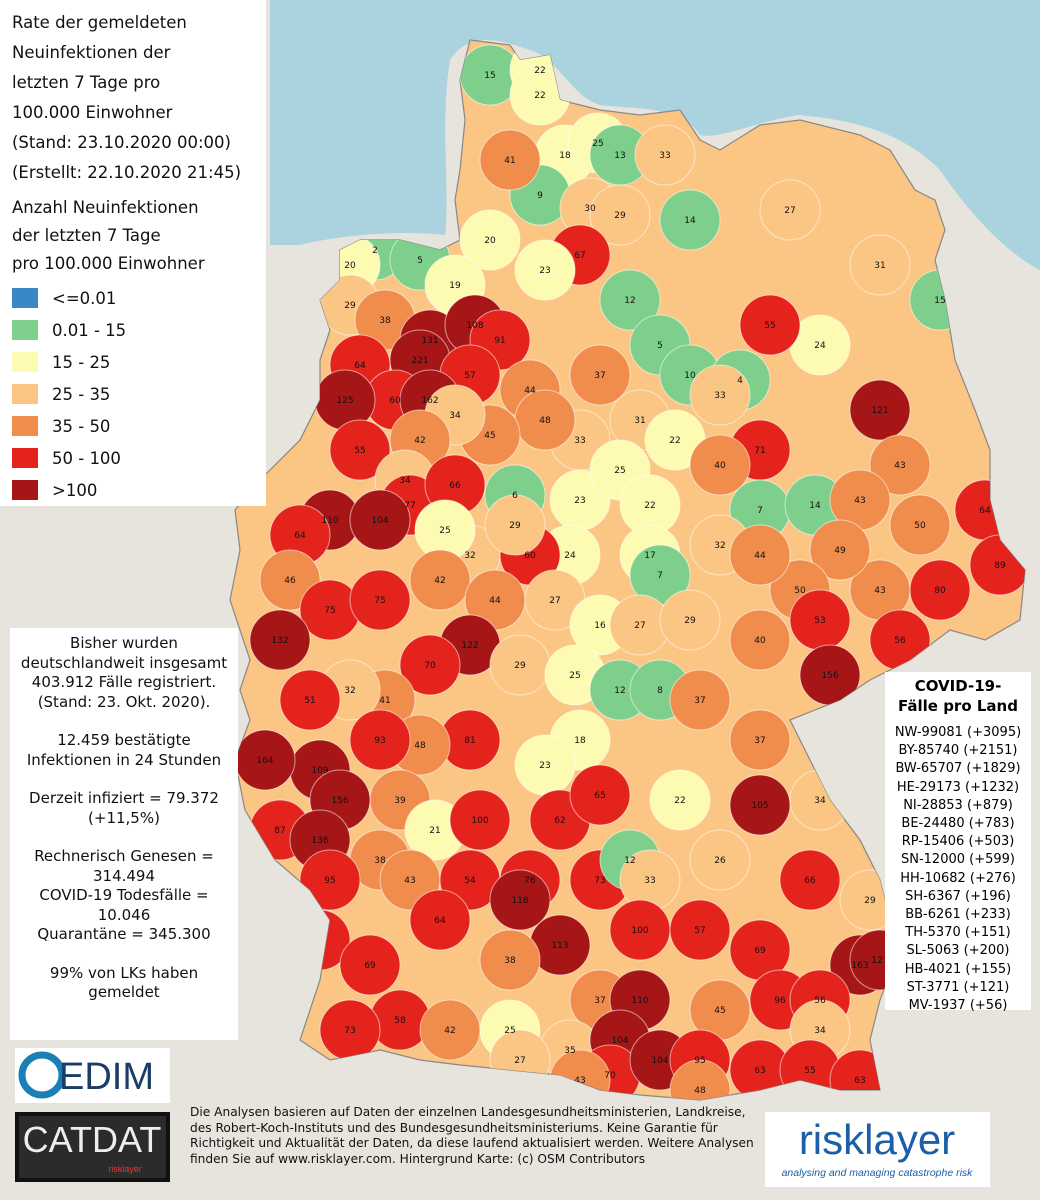 This screenshot has height=1200, width=1040. I want to click on district-value: 69, so click(370, 966).